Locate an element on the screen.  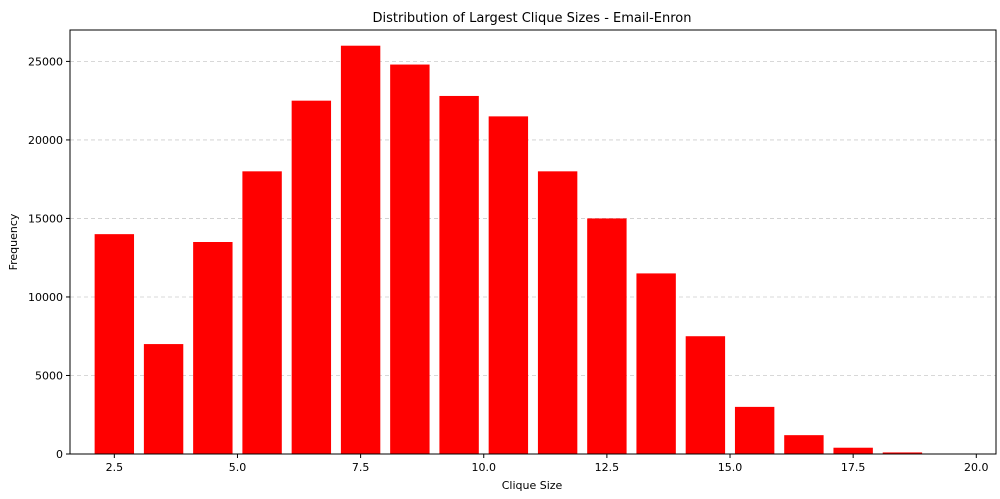
x-tick-label: 5.0 is located at coordinates (238, 467).